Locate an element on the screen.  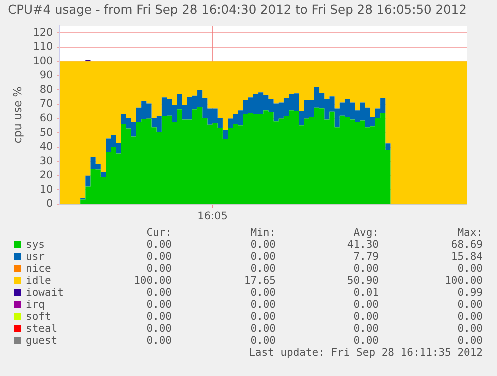
y-tick-label: 0 is located at coordinates (50, 204).